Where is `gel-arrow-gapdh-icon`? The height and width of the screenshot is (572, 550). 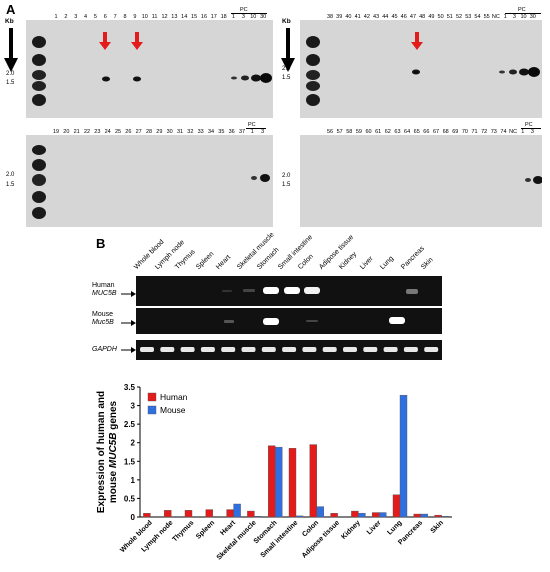
gel-arrow-gapdh-icon is located at coordinates (128, 350).